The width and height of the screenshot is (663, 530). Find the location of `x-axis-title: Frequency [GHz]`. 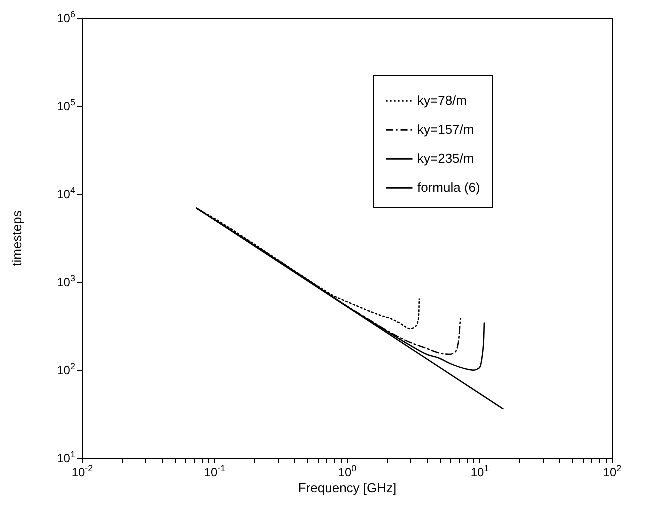

x-axis-title: Frequency [GHz] is located at coordinates (347, 488).